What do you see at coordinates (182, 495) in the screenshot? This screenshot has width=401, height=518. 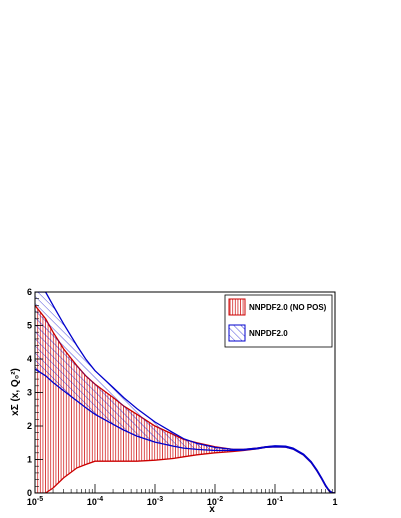 I see `x-axis: 10⁻⁵ 10⁻⁴ 10⁻³ 10⁻² 10⁻¹ 1` at bounding box center [182, 495].